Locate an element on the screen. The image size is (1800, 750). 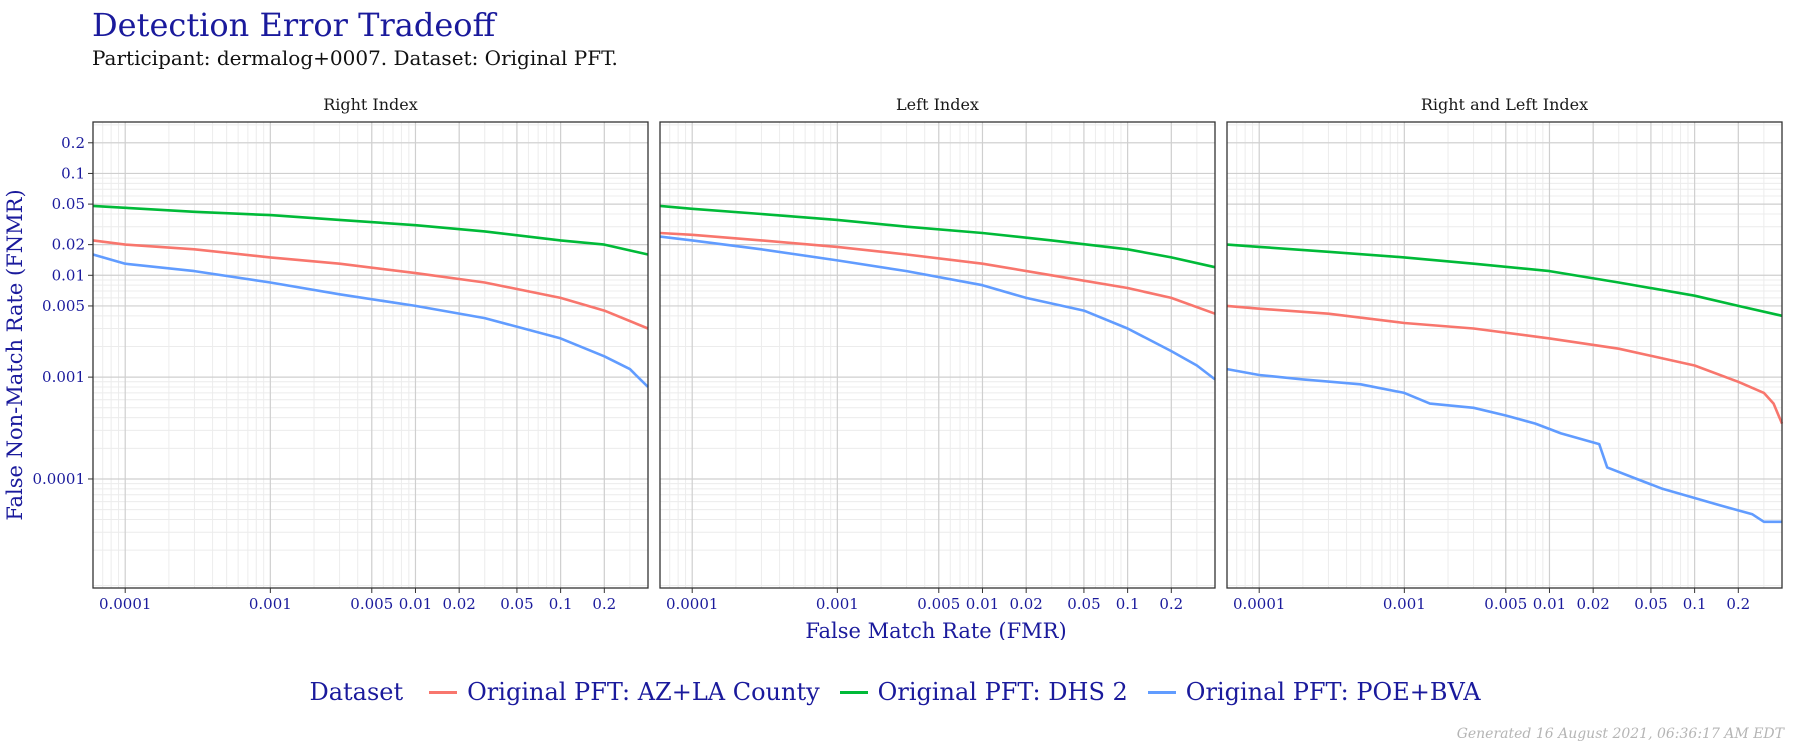
panel-strip-label: Right and Left Index is located at coordinates (1504, 104).